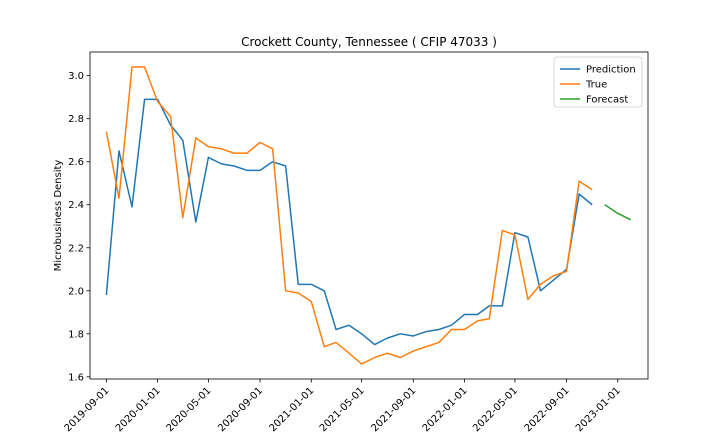 The width and height of the screenshot is (720, 432). I want to click on y-tick-label: 2.2, so click(76, 248).